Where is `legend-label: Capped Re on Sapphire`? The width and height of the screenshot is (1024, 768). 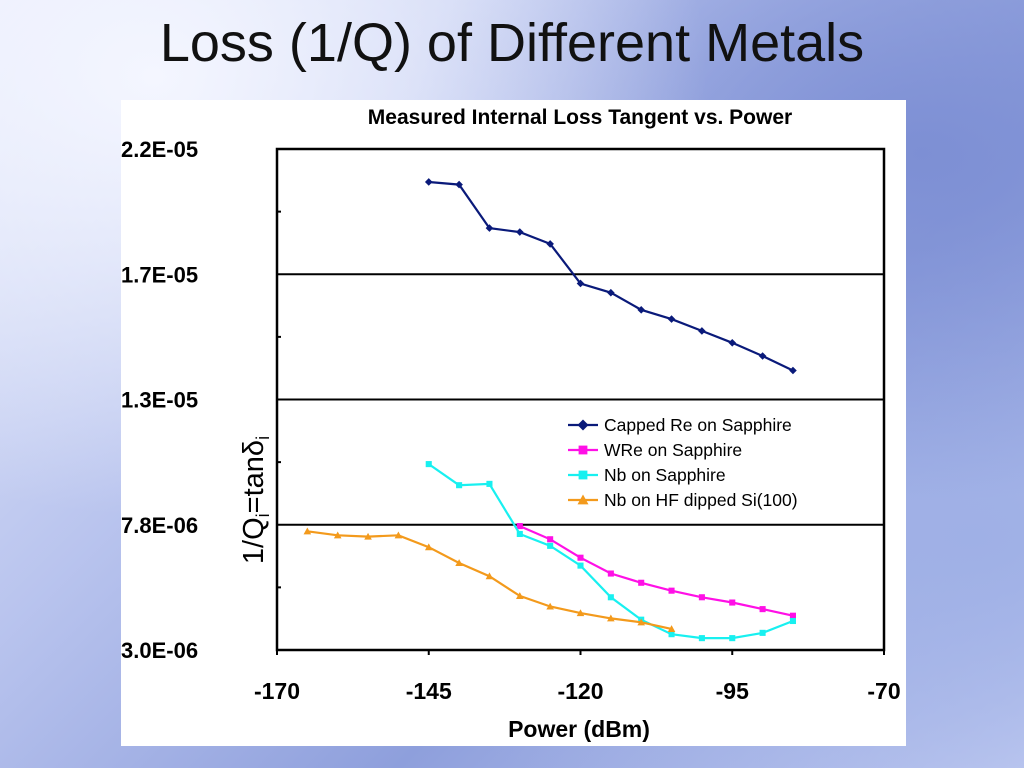 legend-label: Capped Re on Sapphire is located at coordinates (698, 425).